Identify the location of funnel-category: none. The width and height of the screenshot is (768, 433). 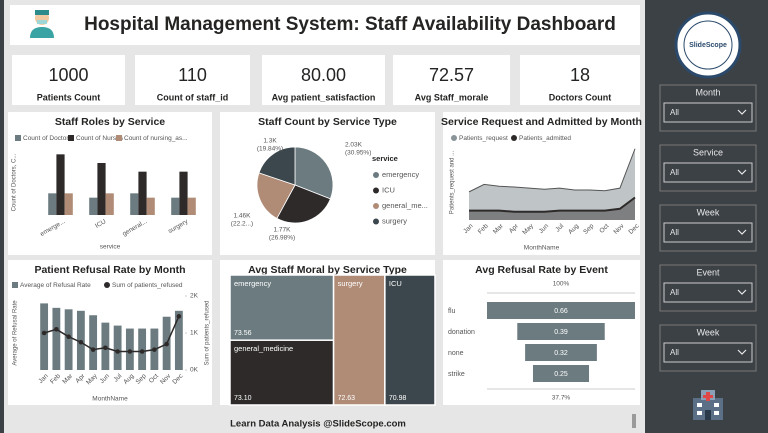
(456, 353).